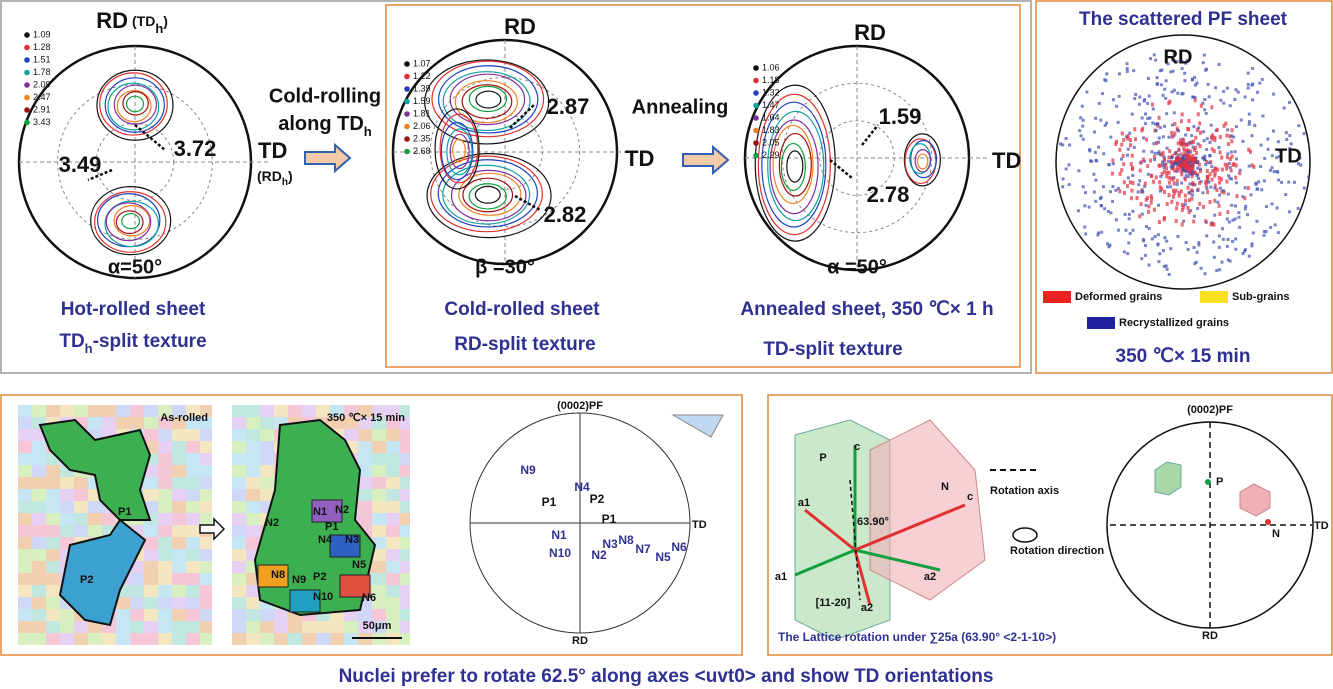 Image resolution: width=1333 pixels, height=689 pixels. Describe the element at coordinates (407, 126) in the screenshot. I see `legend-dot` at that location.